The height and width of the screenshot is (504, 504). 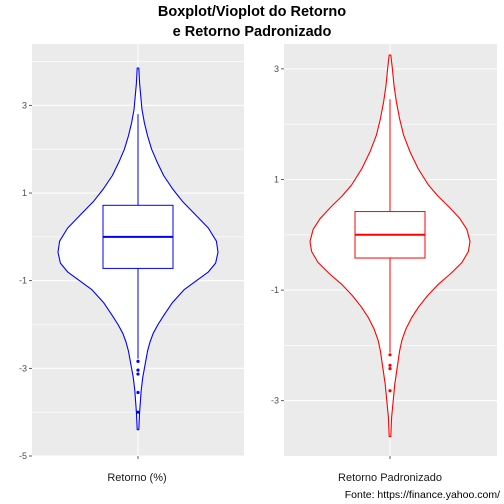 What do you see at coordinates (422, 495) in the screenshot?
I see `source-caption: Fonte: https://finance.yahoo.com/` at bounding box center [422, 495].